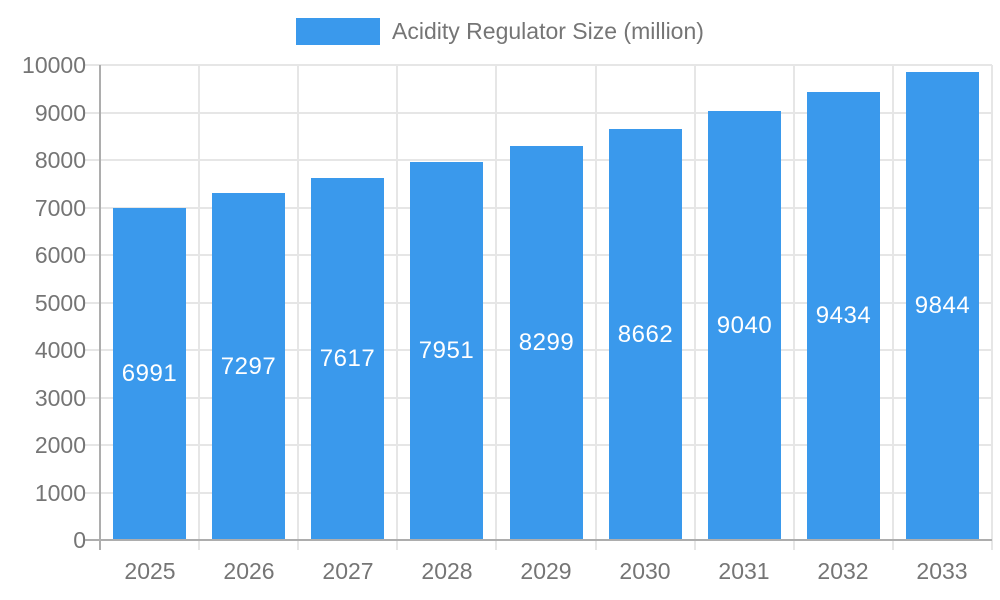  I want to click on bar-2030: 8662, so click(645, 334).